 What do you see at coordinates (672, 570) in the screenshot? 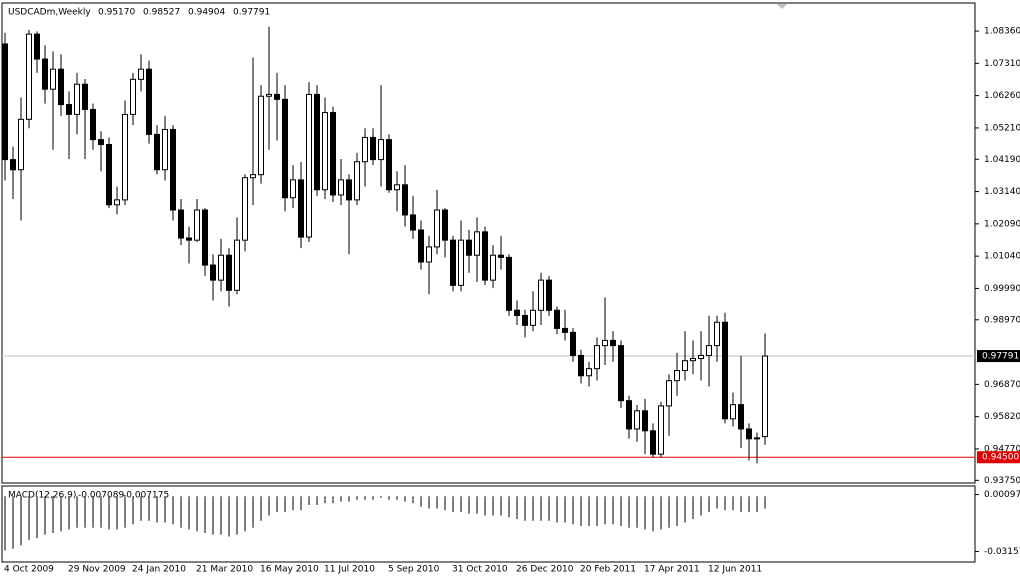
I see `x-tick-label: 17 Apr 2011` at bounding box center [672, 570].